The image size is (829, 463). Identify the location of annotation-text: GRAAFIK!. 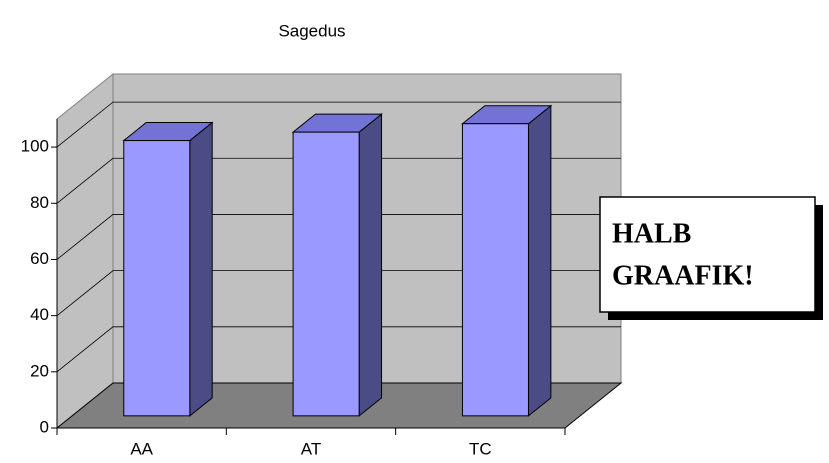
(683, 275).